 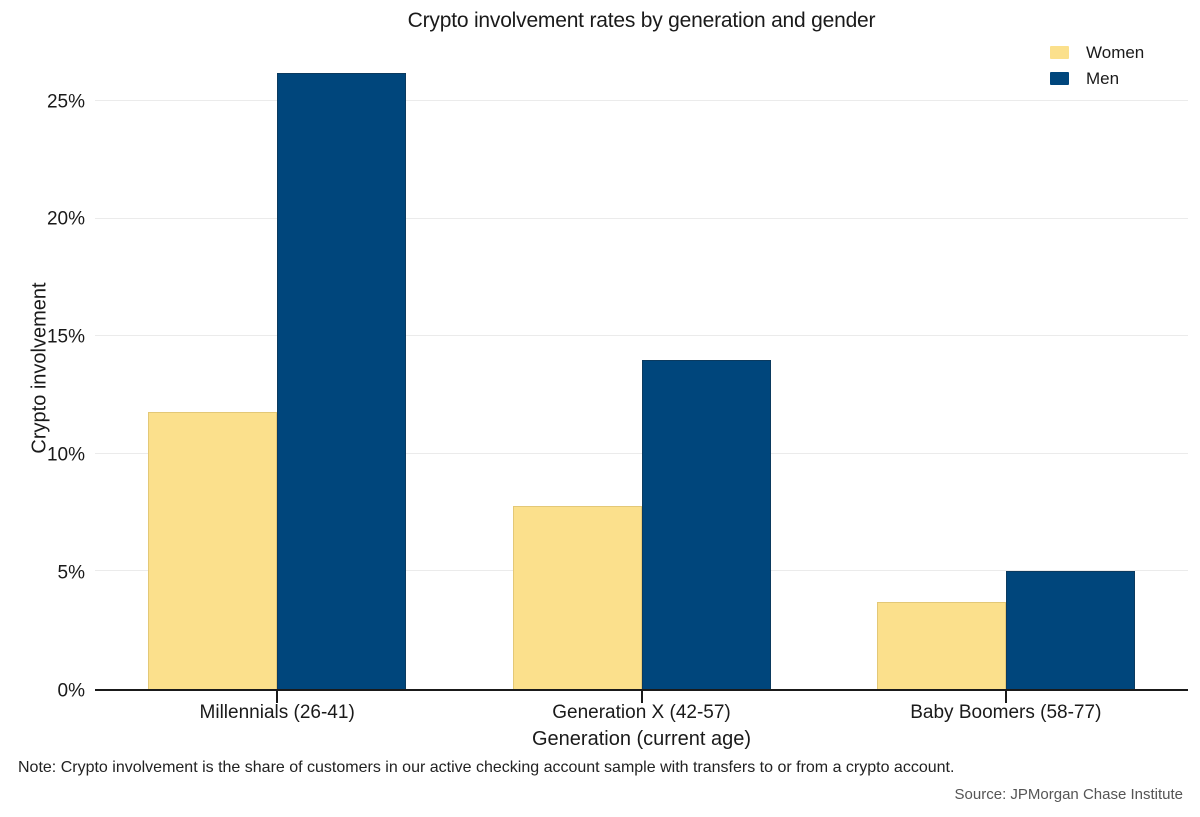 What do you see at coordinates (641, 101) in the screenshot?
I see `gridline-25%` at bounding box center [641, 101].